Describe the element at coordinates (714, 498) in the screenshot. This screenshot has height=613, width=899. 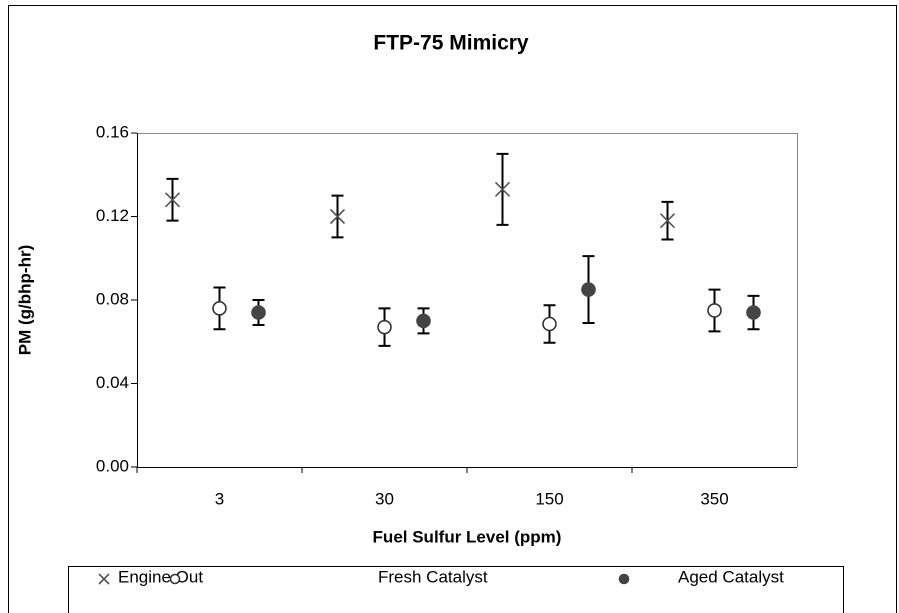
I see `x-tick-label: 350` at that location.